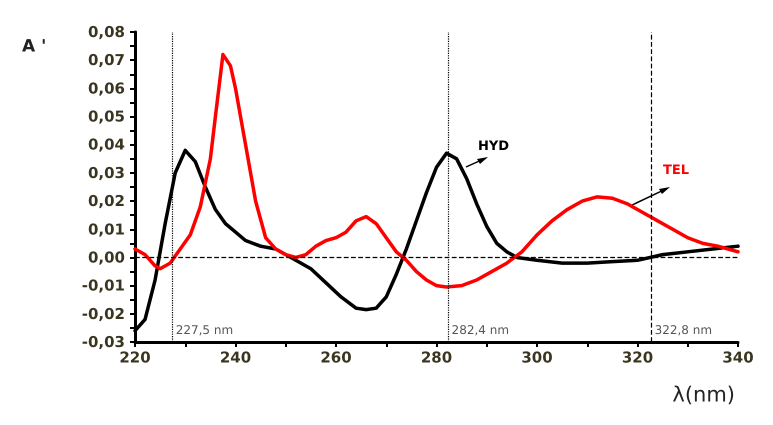 Image resolution: width=773 pixels, height=425 pixels. I want to click on y-tick-label: 0,05, so click(106, 117).